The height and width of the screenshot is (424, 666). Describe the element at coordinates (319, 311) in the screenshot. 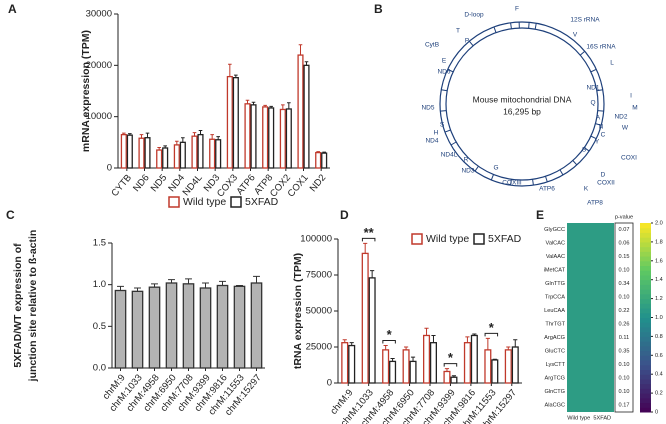

I see `y-tick-label: 50000` at that location.